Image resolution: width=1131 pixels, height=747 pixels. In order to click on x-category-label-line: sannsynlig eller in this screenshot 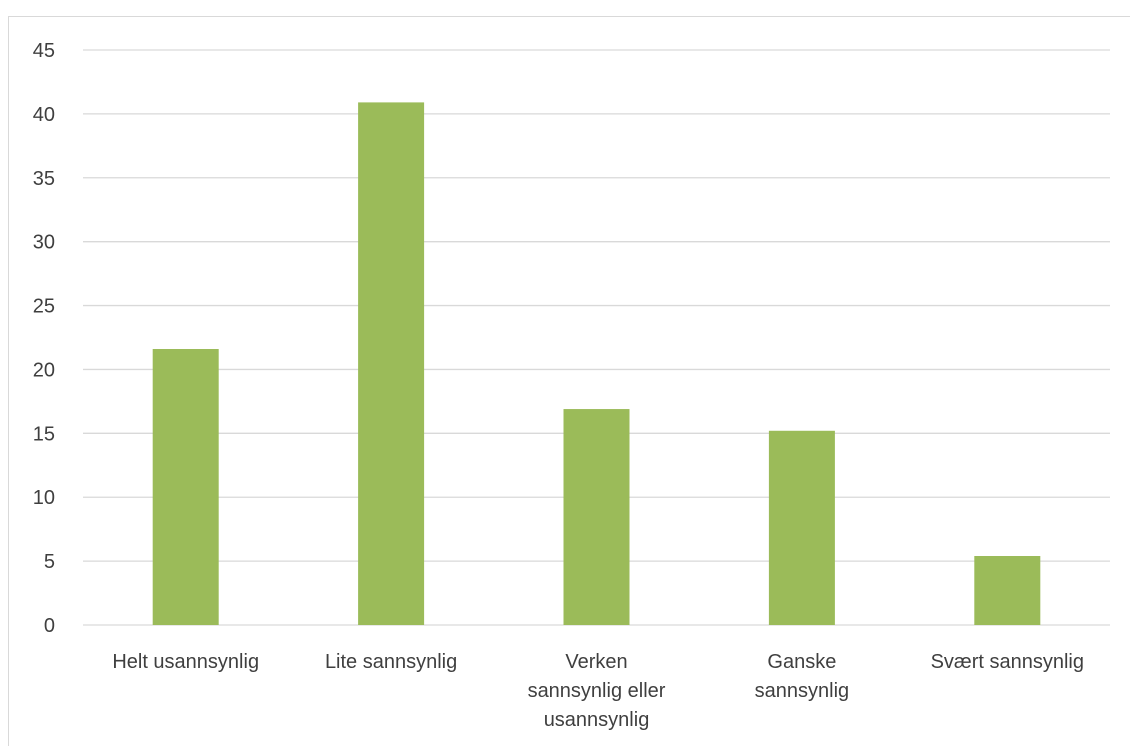, I will do `click(597, 691)`.